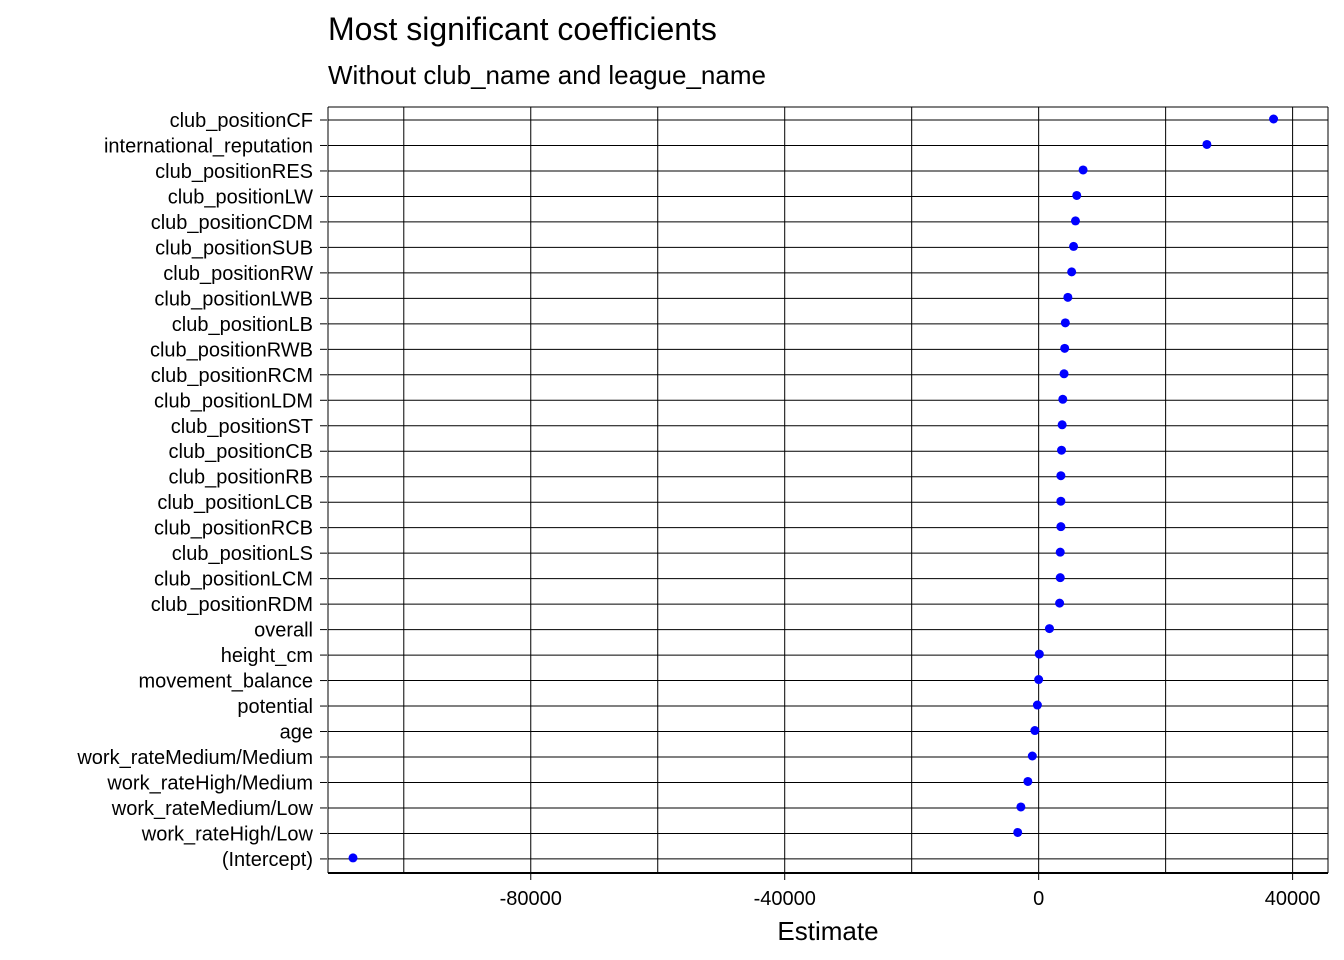 The height and width of the screenshot is (960, 1344). I want to click on y-tick-label: club_positionRCB, so click(233, 529).